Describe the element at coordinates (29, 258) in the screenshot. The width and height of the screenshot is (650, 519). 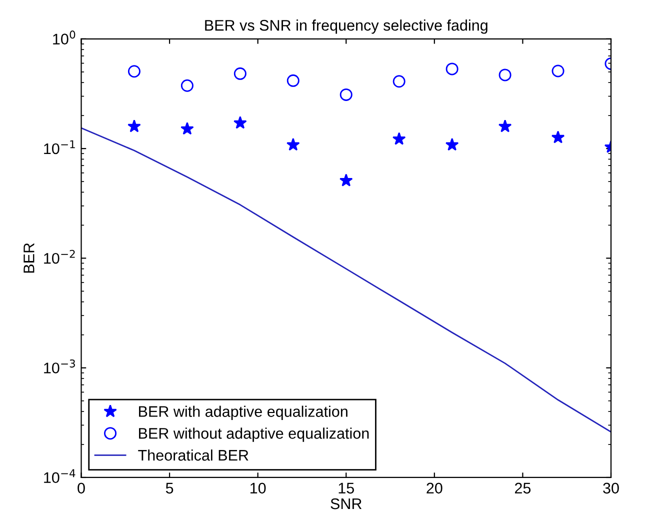
I see `y-axis-title: BER` at that location.